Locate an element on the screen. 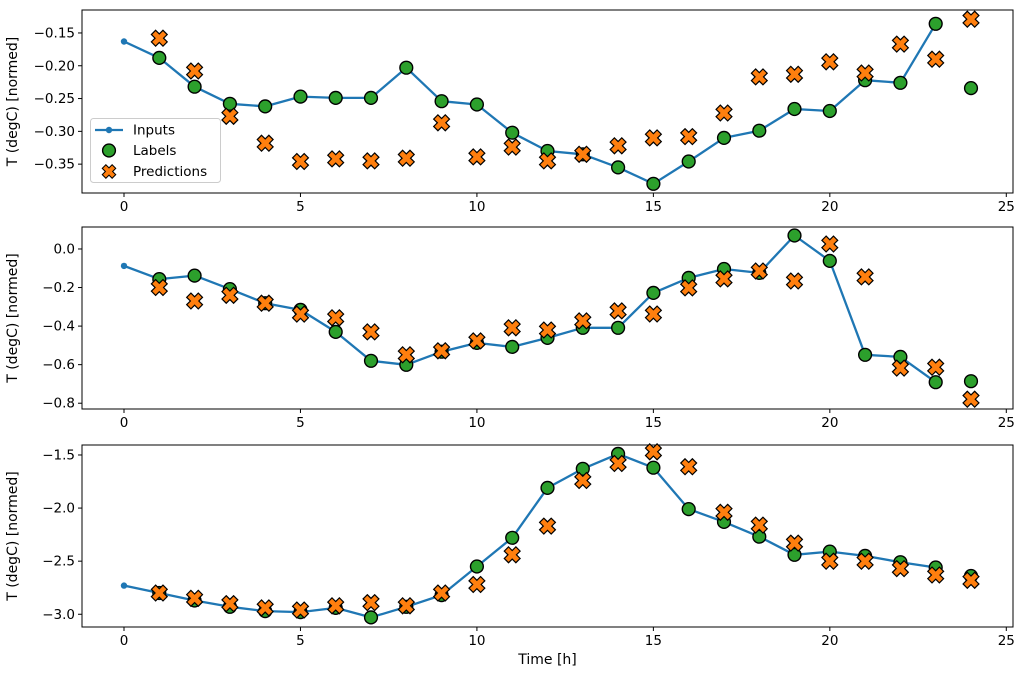 The height and width of the screenshot is (683, 1023). legend-label-labels: Labels is located at coordinates (154, 151).